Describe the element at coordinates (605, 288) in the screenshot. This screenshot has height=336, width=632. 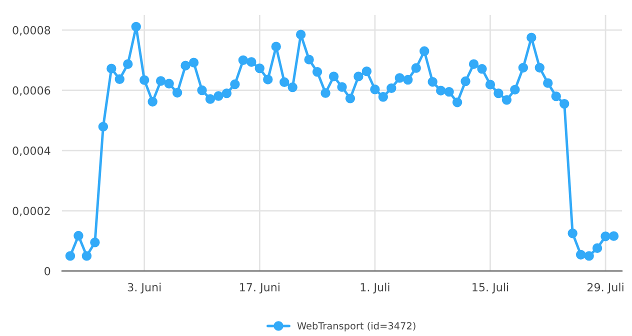
I see `x-tick-label: 29. Juli` at that location.